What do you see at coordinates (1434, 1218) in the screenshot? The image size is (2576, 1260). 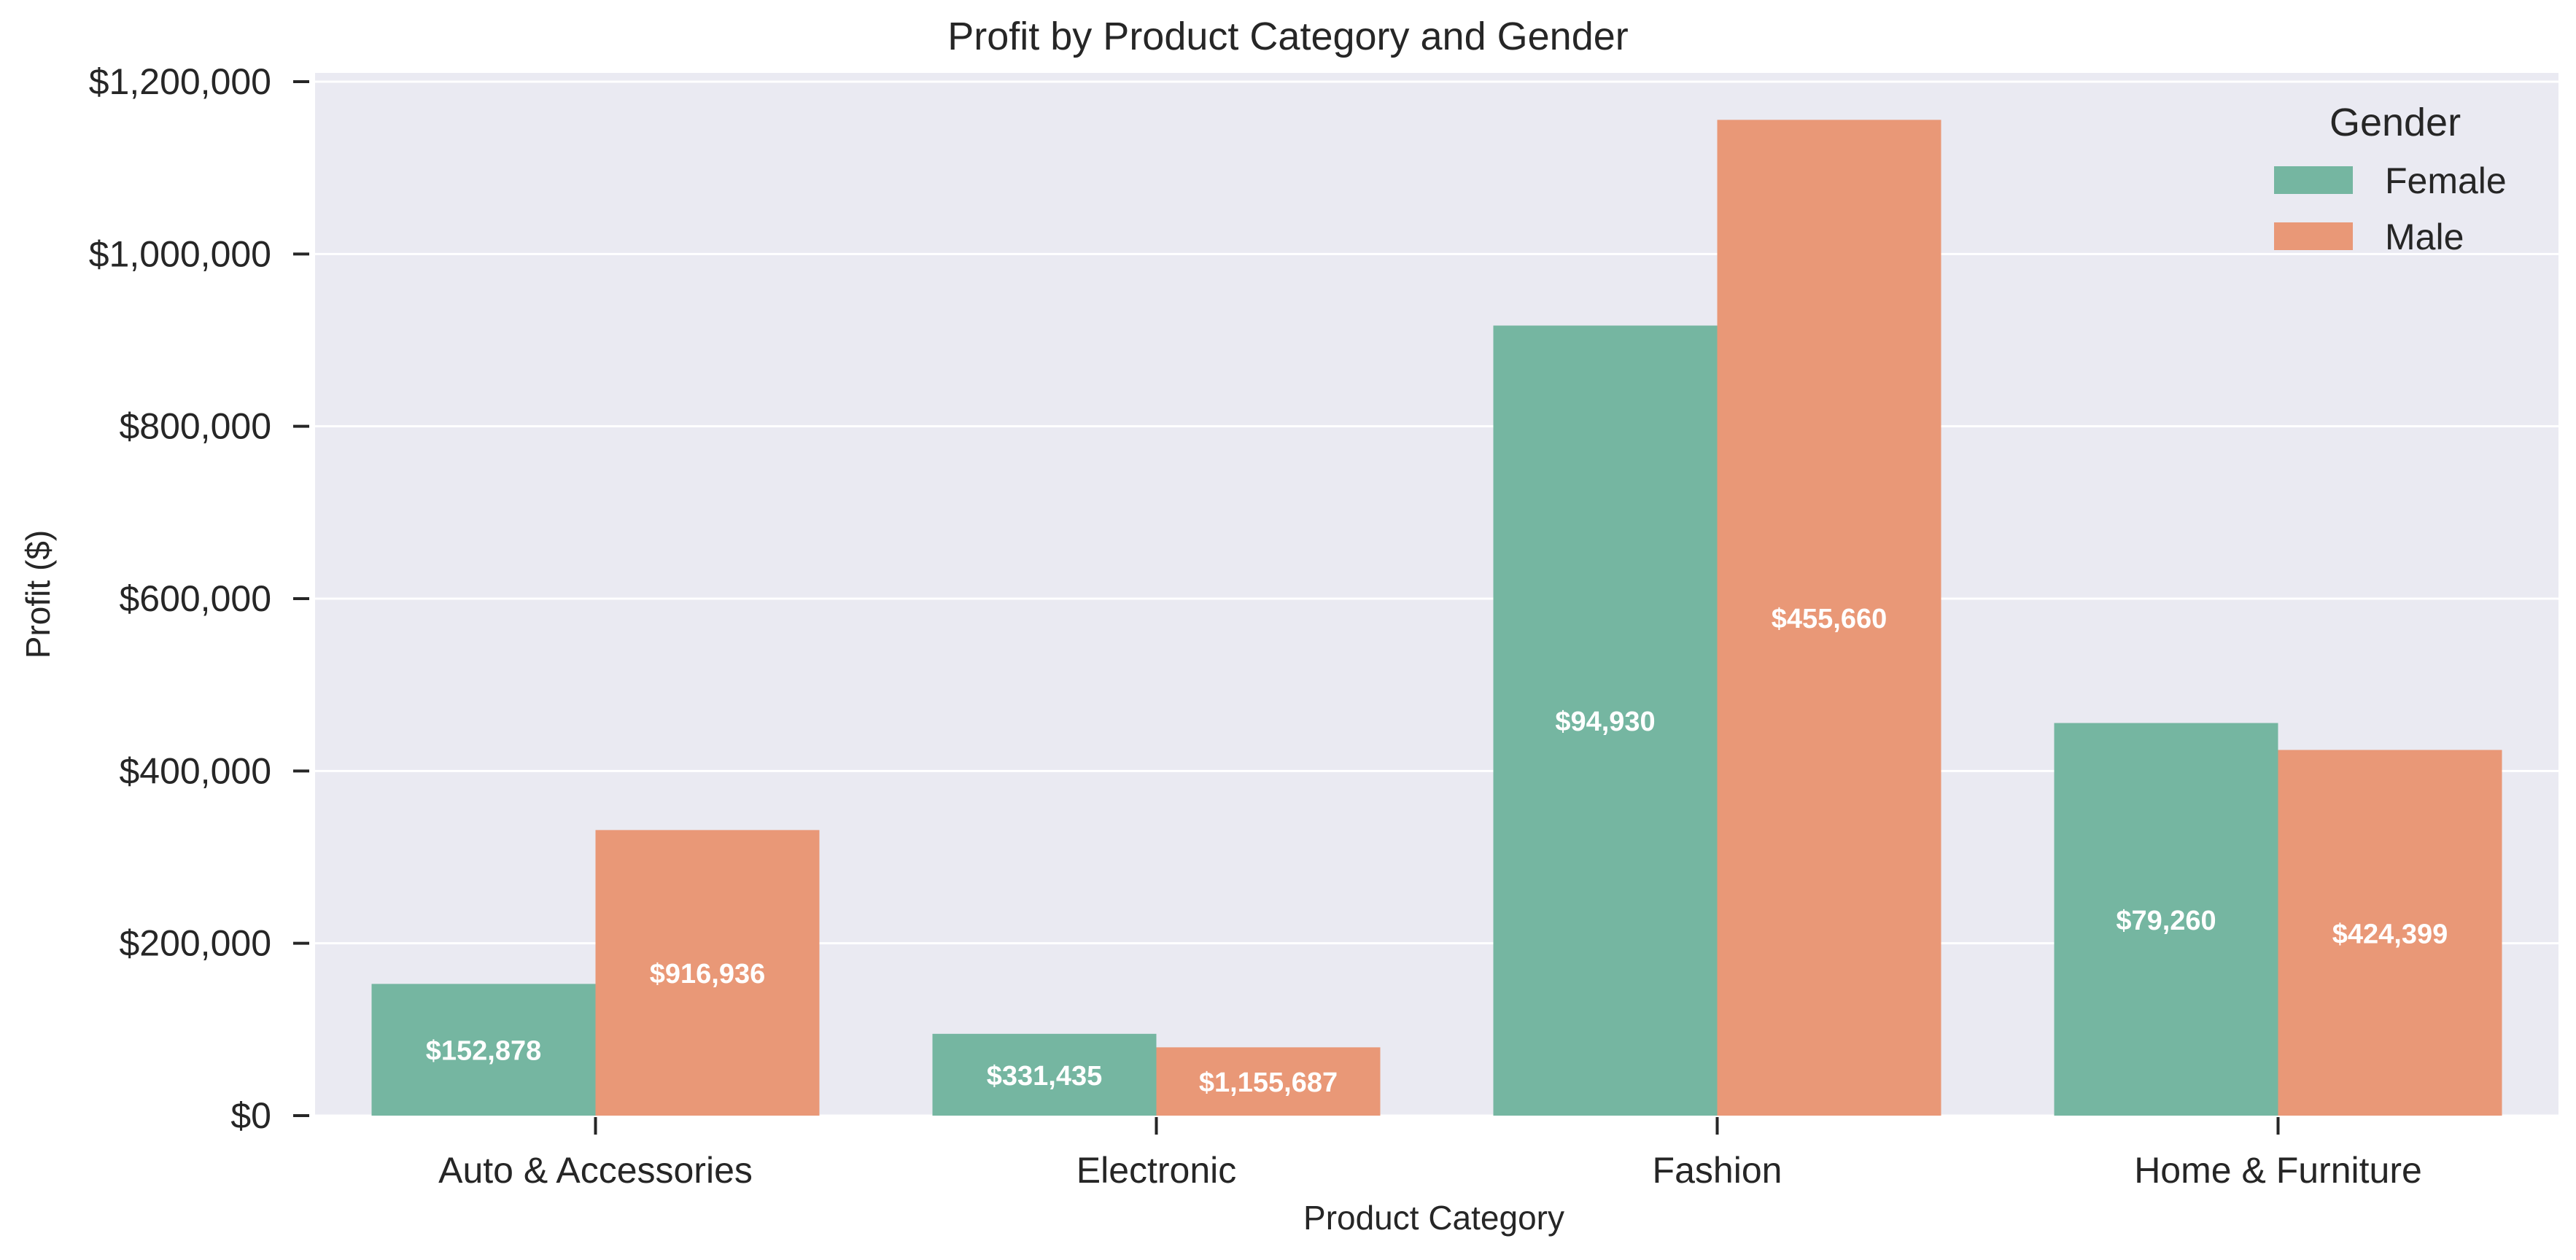 I see `x-axis-label: Product Category` at bounding box center [1434, 1218].